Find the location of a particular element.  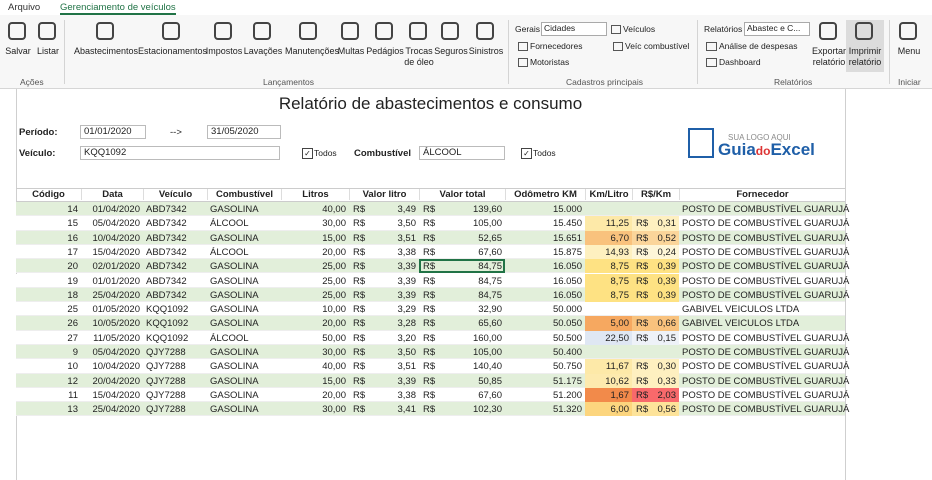

table-cell: 15 is located at coordinates (72, 224).